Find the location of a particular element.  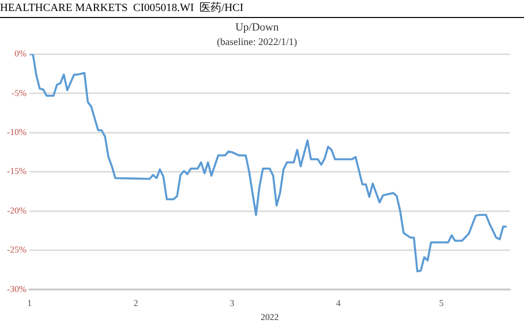

chart-subtitle: (baseline: 2022/1/1) is located at coordinates (257, 42).